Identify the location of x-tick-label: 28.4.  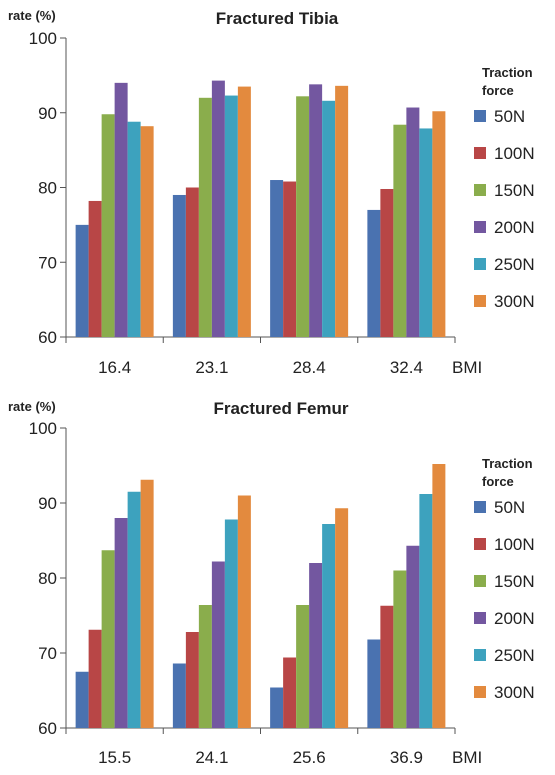
(309, 367).